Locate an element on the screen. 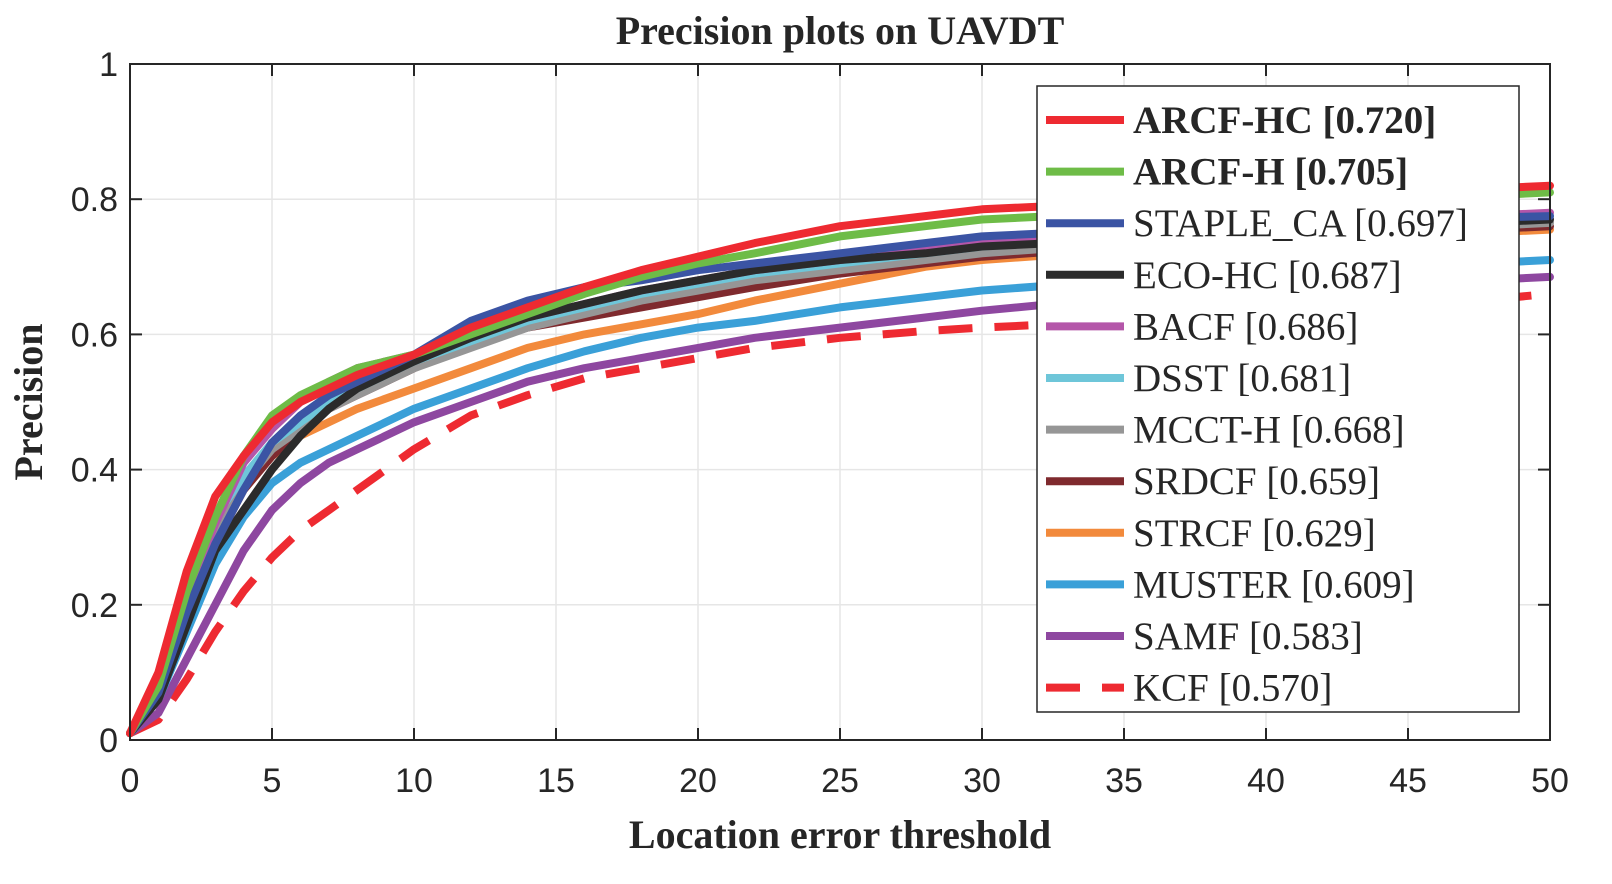 Image resolution: width=1612 pixels, height=884 pixels. legend-label: SAMF [0.583] is located at coordinates (1248, 636).